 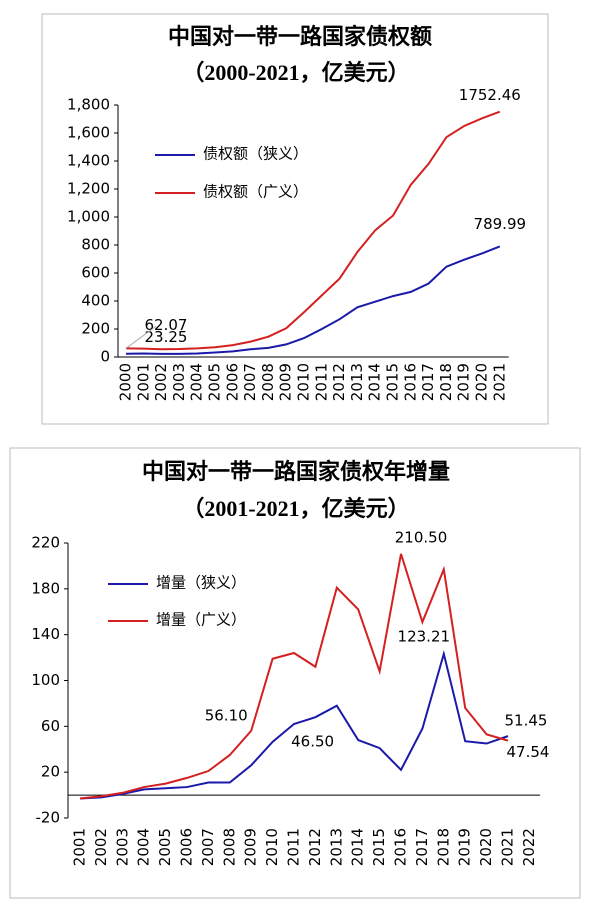 I want to click on data-label: 51.45, so click(x=526, y=721).